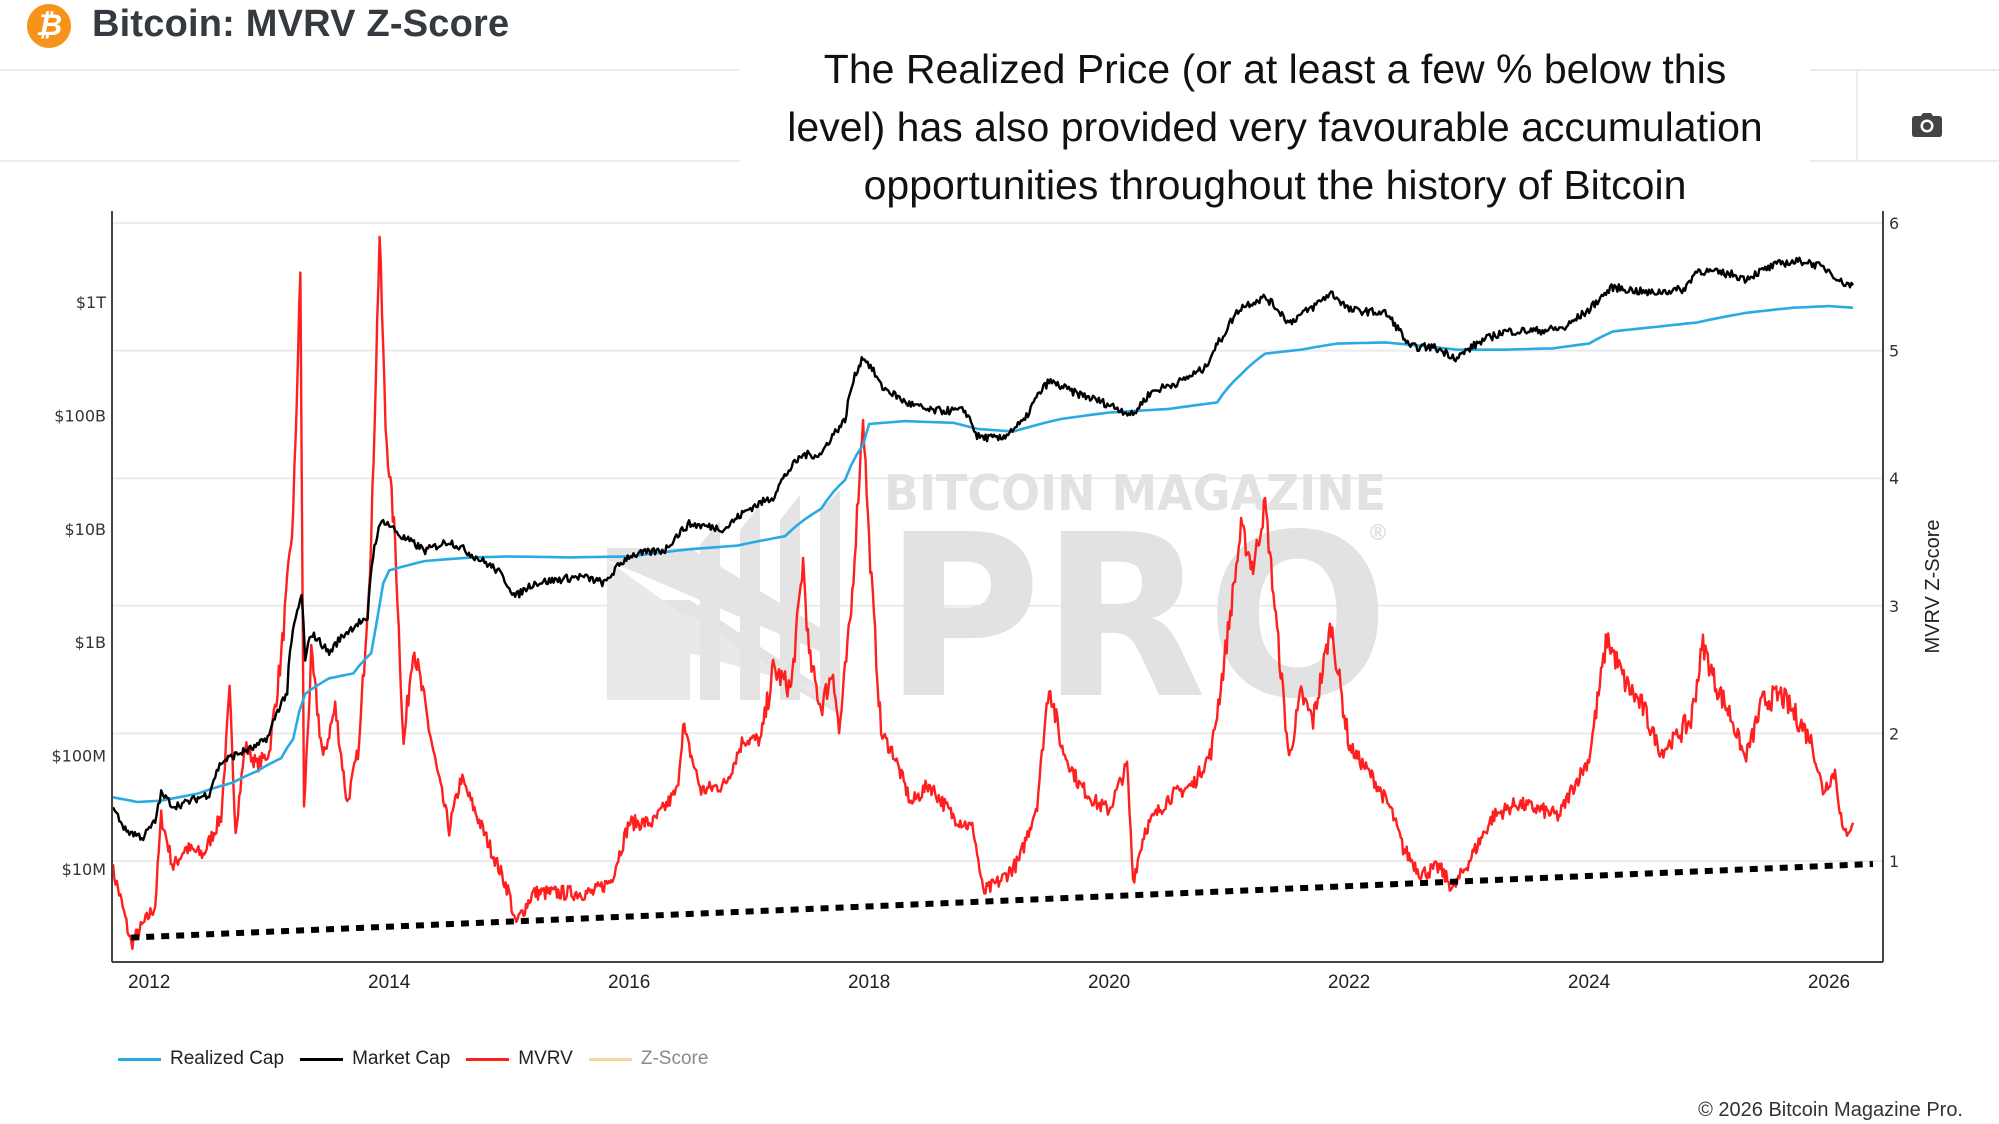 The image size is (1999, 1124). I want to click on legend-item-market-cap: Market Cap, so click(375, 1059).